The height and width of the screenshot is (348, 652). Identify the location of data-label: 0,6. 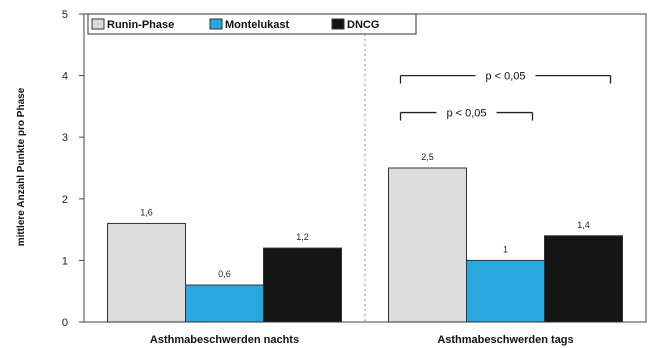
(224, 274).